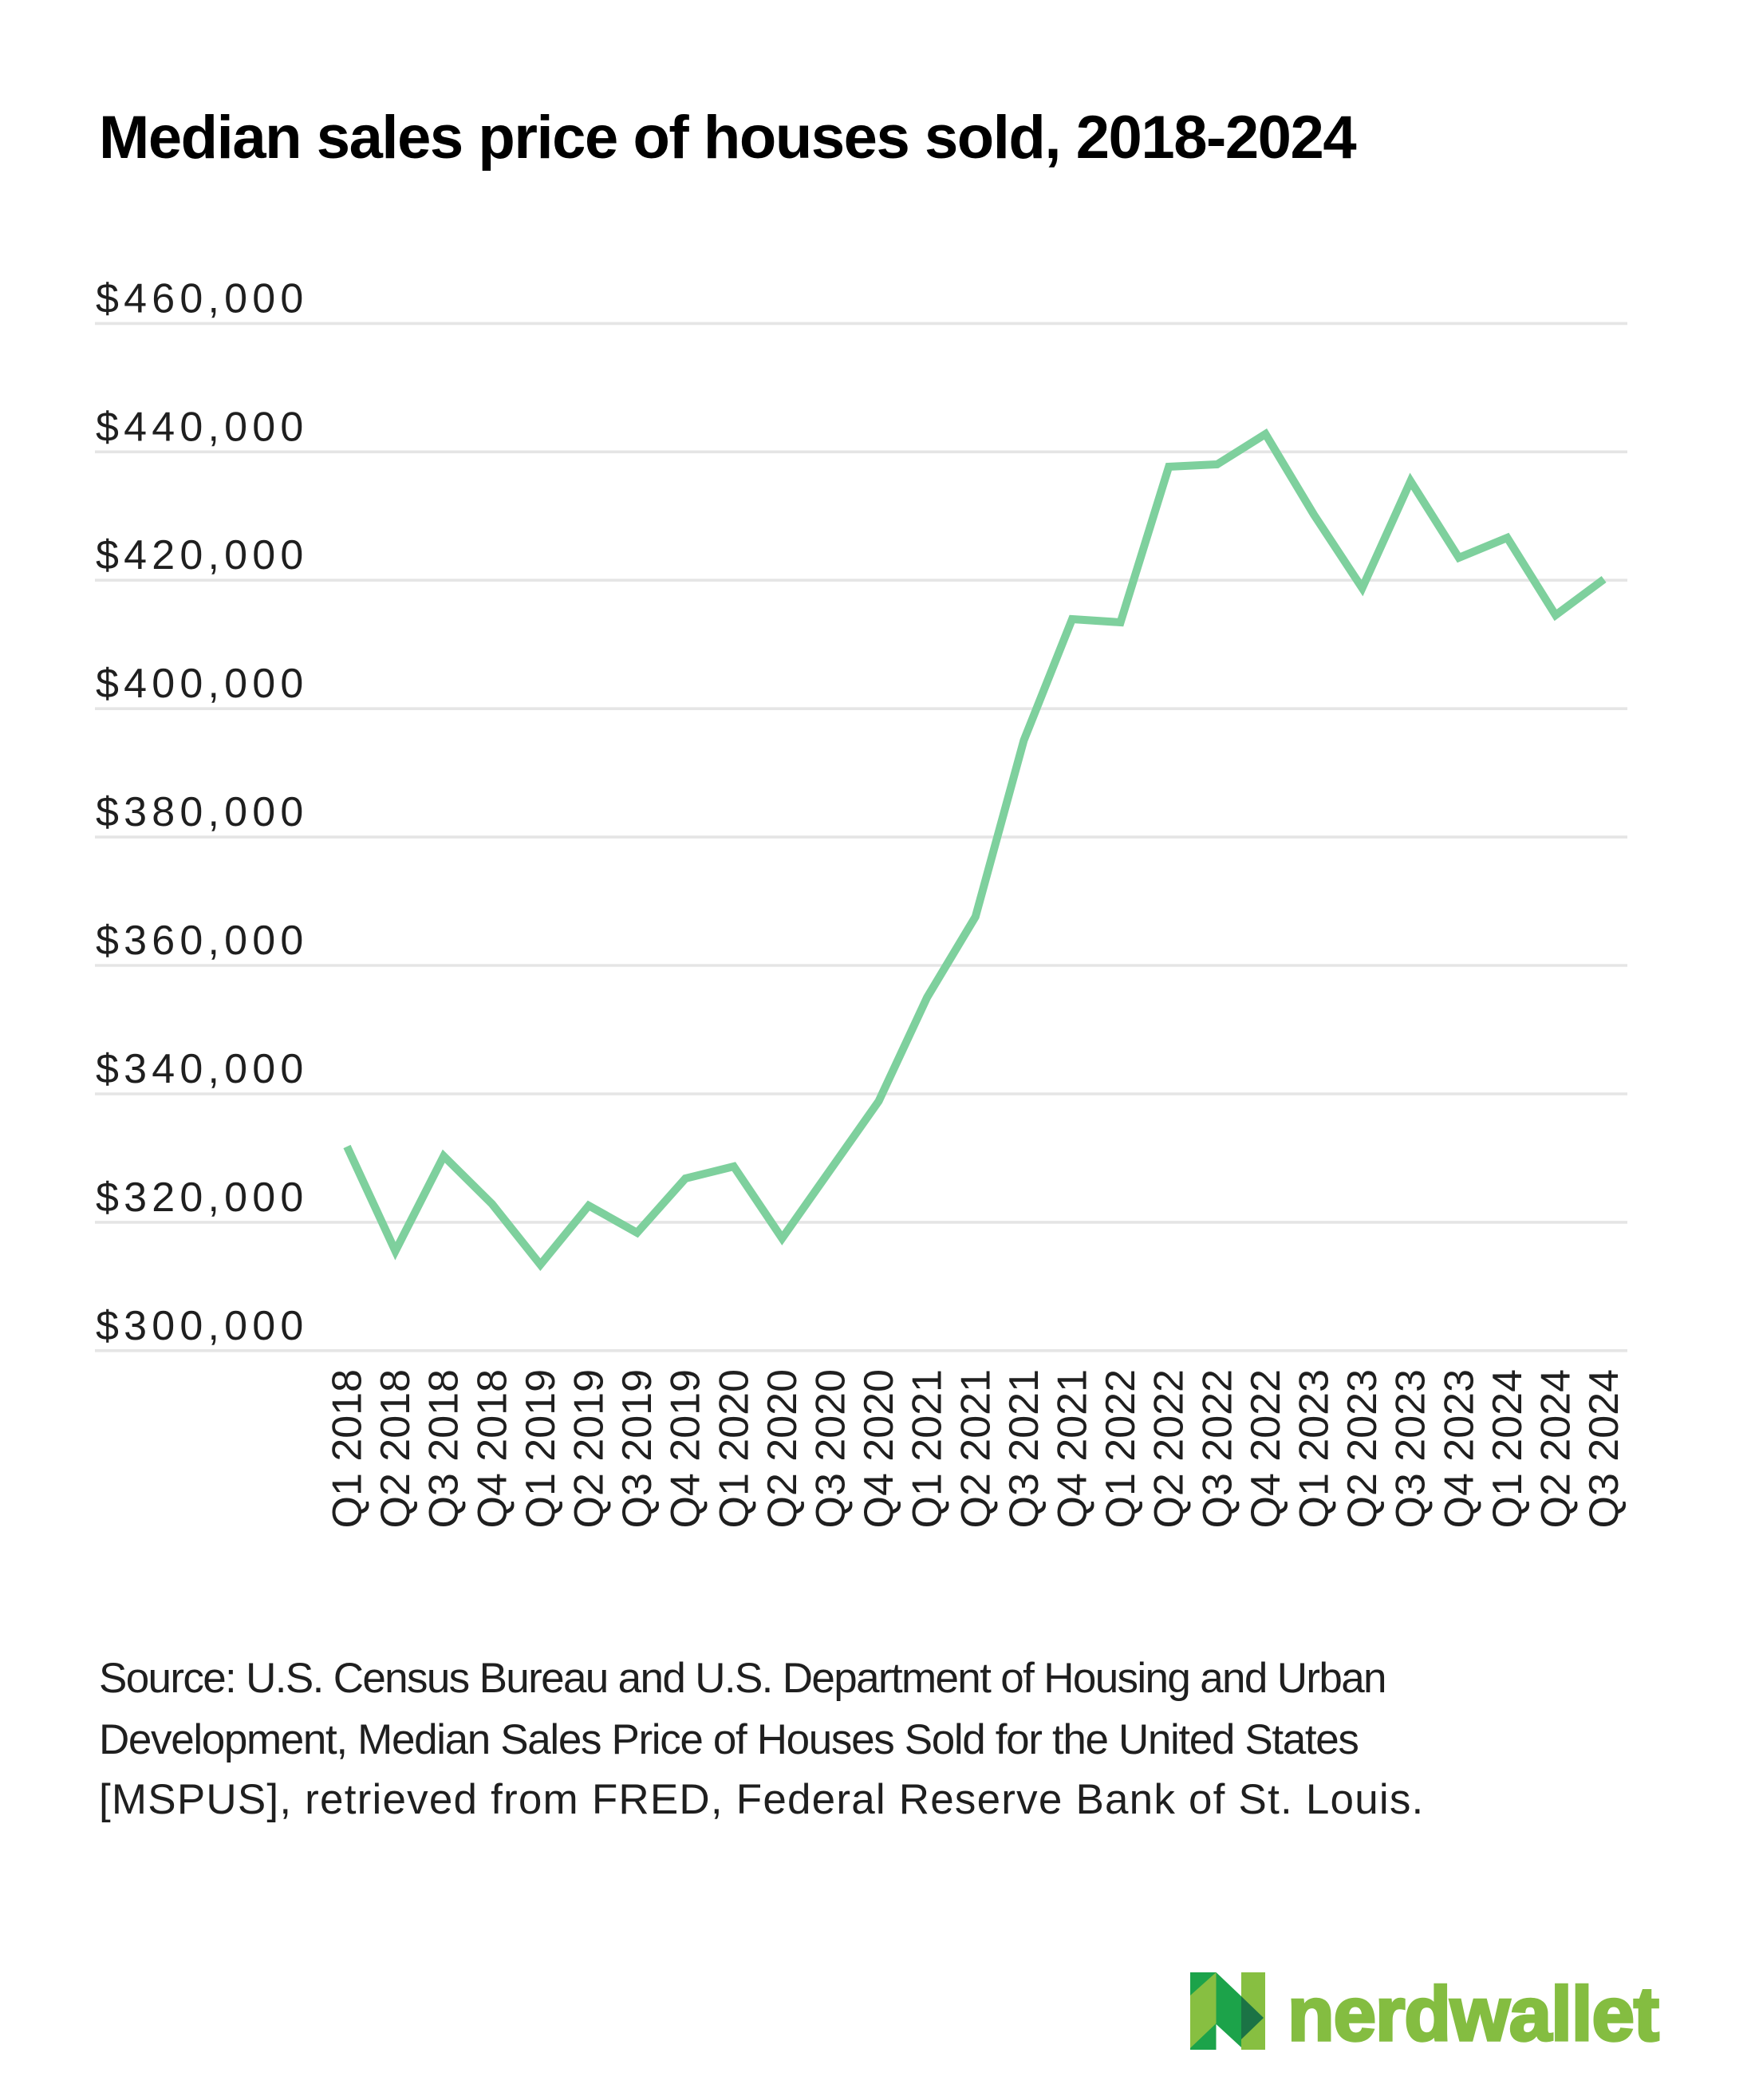 This screenshot has height=2100, width=1755. What do you see at coordinates (492, 1449) in the screenshot?
I see `svg-text: Q4 2018` at bounding box center [492, 1449].